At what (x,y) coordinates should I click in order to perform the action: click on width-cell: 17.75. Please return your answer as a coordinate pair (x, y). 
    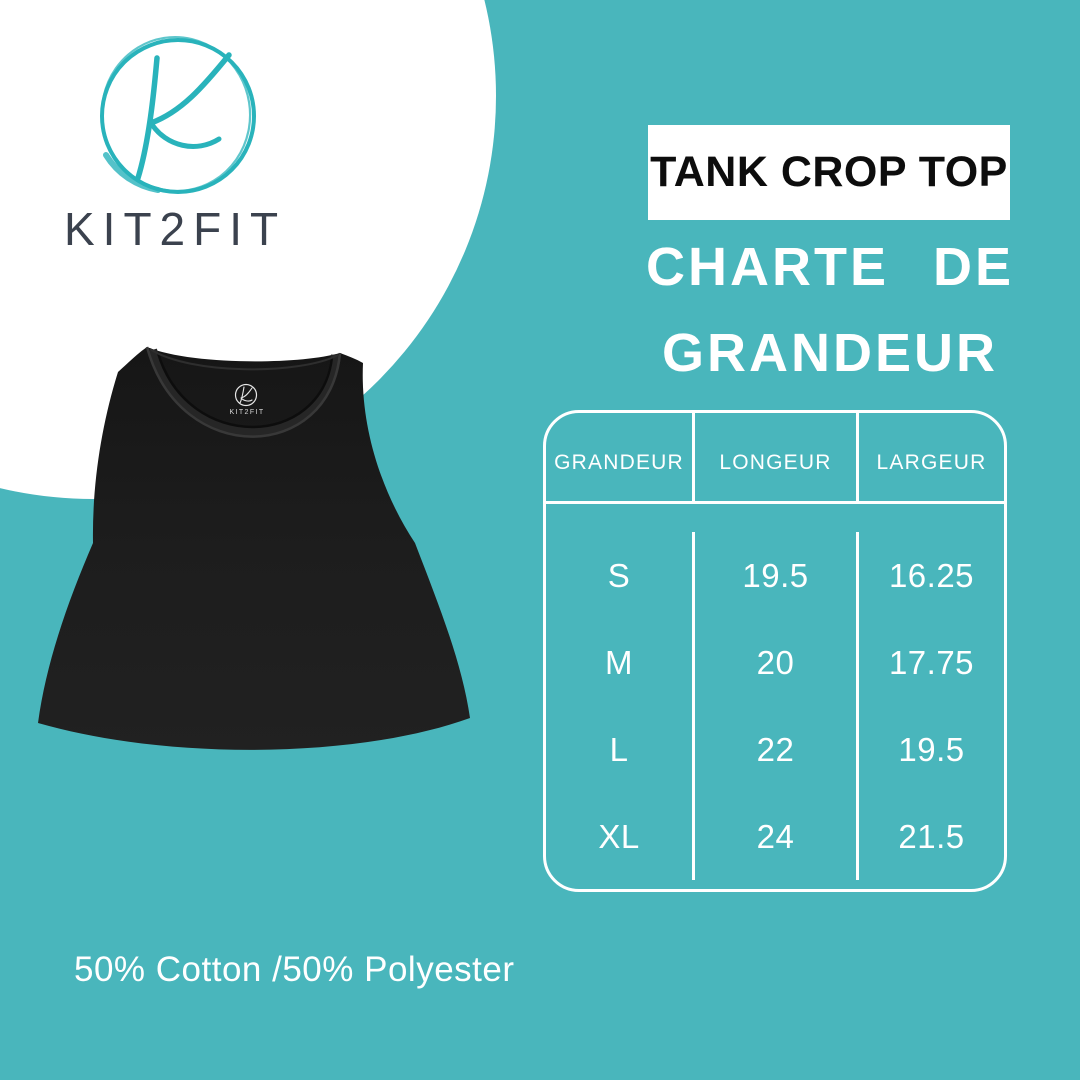
    Looking at the image, I should click on (930, 662).